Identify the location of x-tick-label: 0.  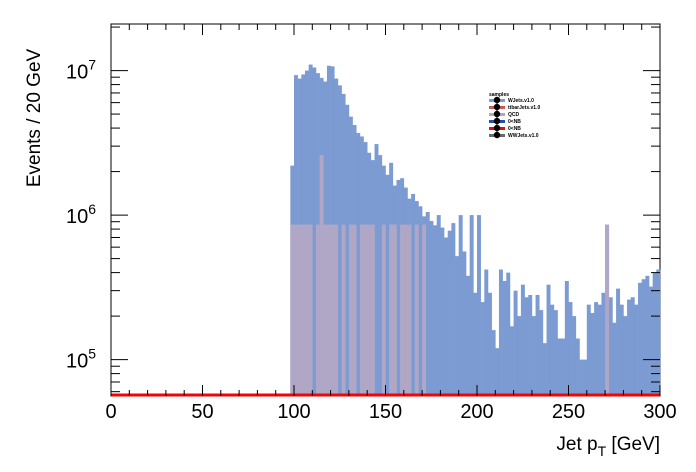
(110, 412).